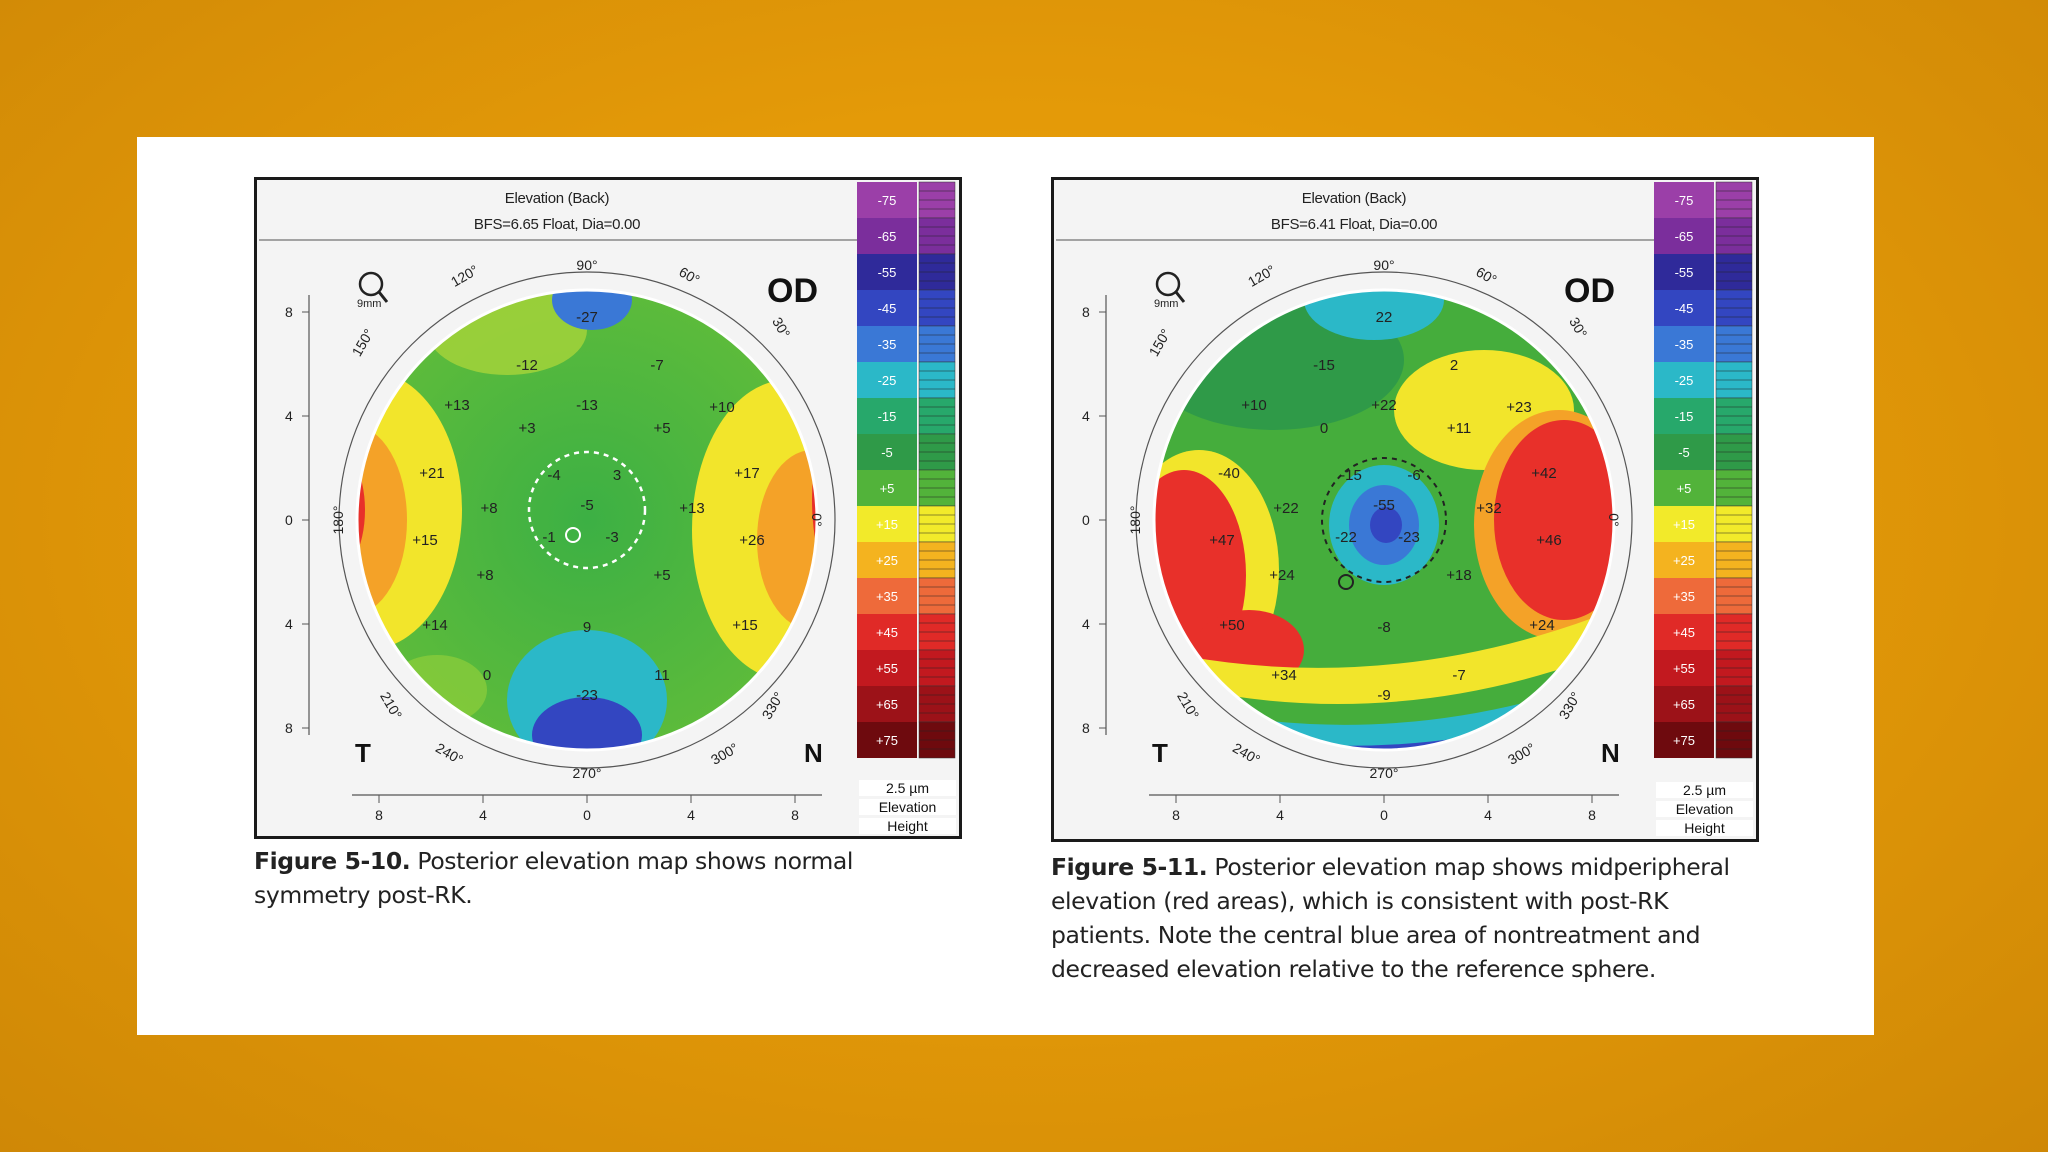  What do you see at coordinates (586, 265) in the screenshot?
I see `angle-label: 90°` at bounding box center [586, 265].